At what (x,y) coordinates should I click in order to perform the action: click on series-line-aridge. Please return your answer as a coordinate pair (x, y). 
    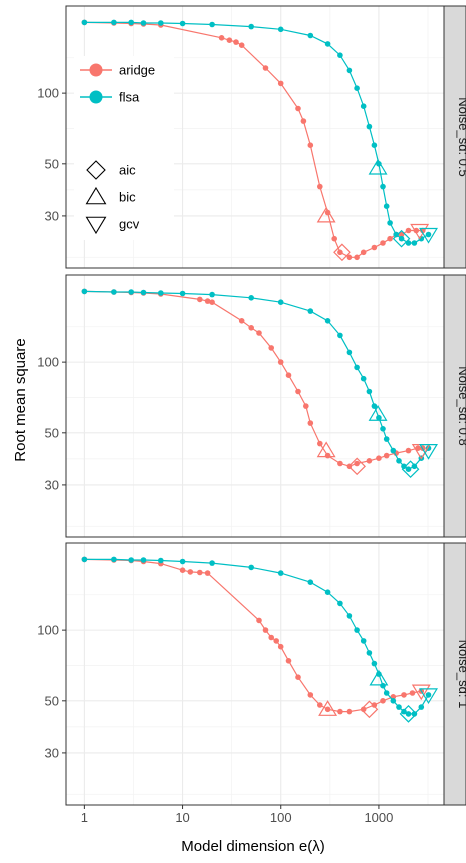
    Looking at the image, I should click on (253, 635).